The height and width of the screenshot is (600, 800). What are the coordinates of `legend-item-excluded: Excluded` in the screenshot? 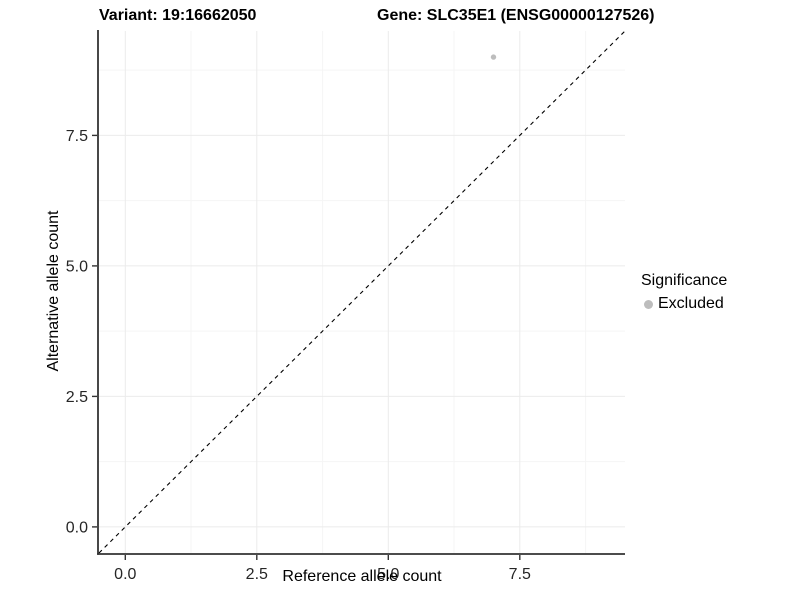 It's located at (684, 304).